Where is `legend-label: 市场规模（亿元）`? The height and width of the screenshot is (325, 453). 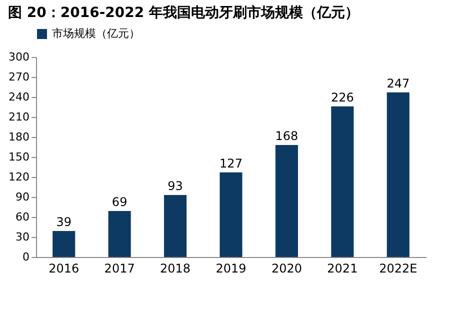
legend-label: 市场规模（亿元） is located at coordinates (96, 33).